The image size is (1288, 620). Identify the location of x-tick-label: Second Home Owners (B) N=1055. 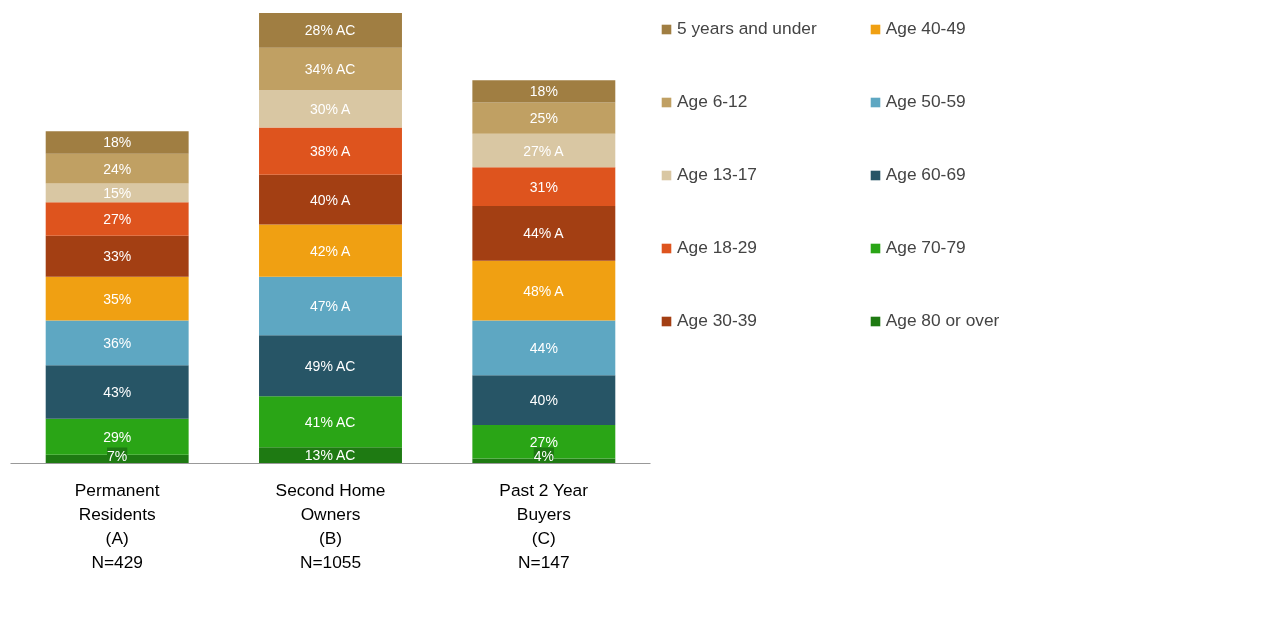
(330, 525).